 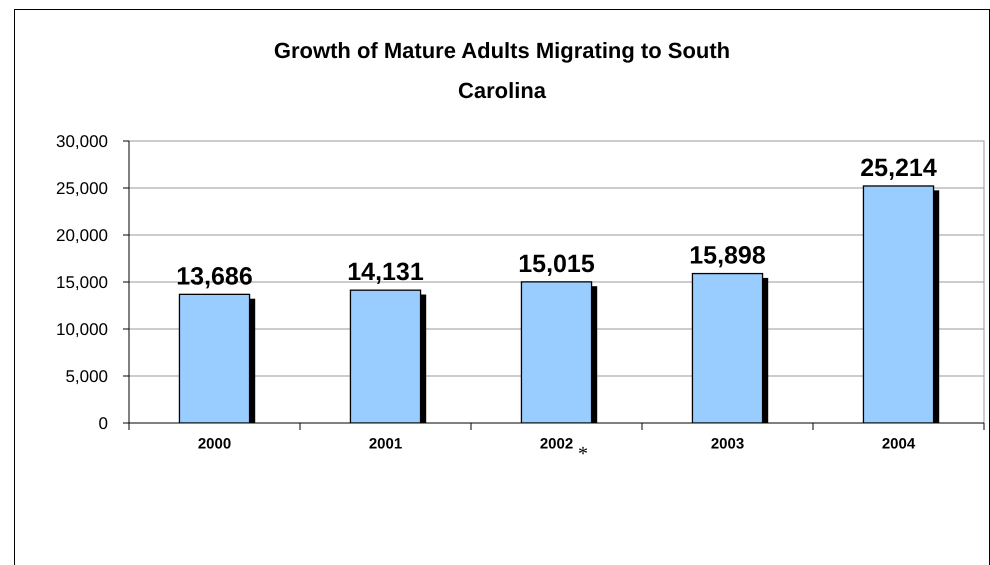 What do you see at coordinates (385, 443) in the screenshot?
I see `x-tick-label: 2001` at bounding box center [385, 443].